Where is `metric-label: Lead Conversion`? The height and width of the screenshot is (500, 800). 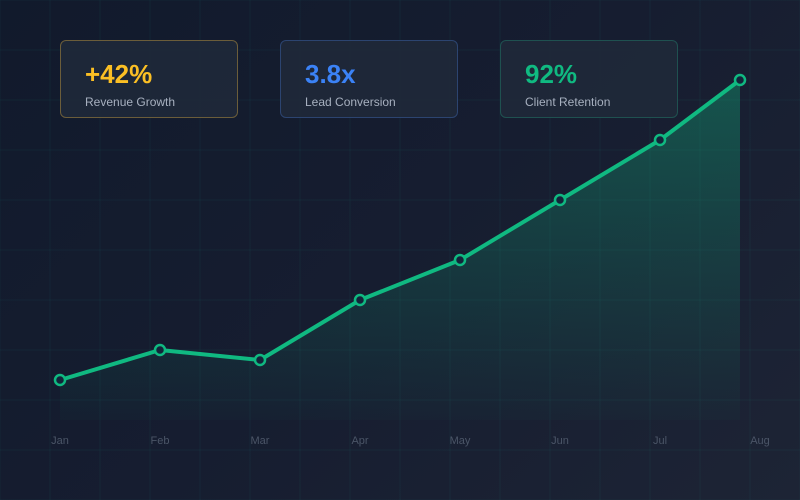 metric-label: Lead Conversion is located at coordinates (350, 102).